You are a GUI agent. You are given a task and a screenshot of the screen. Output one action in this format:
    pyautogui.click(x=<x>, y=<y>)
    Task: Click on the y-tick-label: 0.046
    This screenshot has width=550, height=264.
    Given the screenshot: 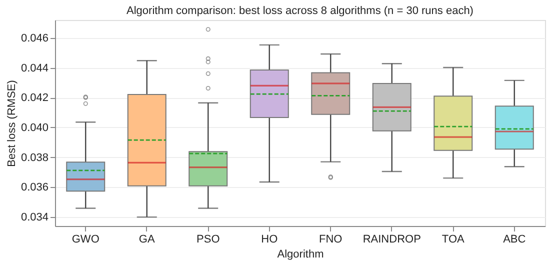 What is the action you would take?
    pyautogui.click(x=34, y=38)
    